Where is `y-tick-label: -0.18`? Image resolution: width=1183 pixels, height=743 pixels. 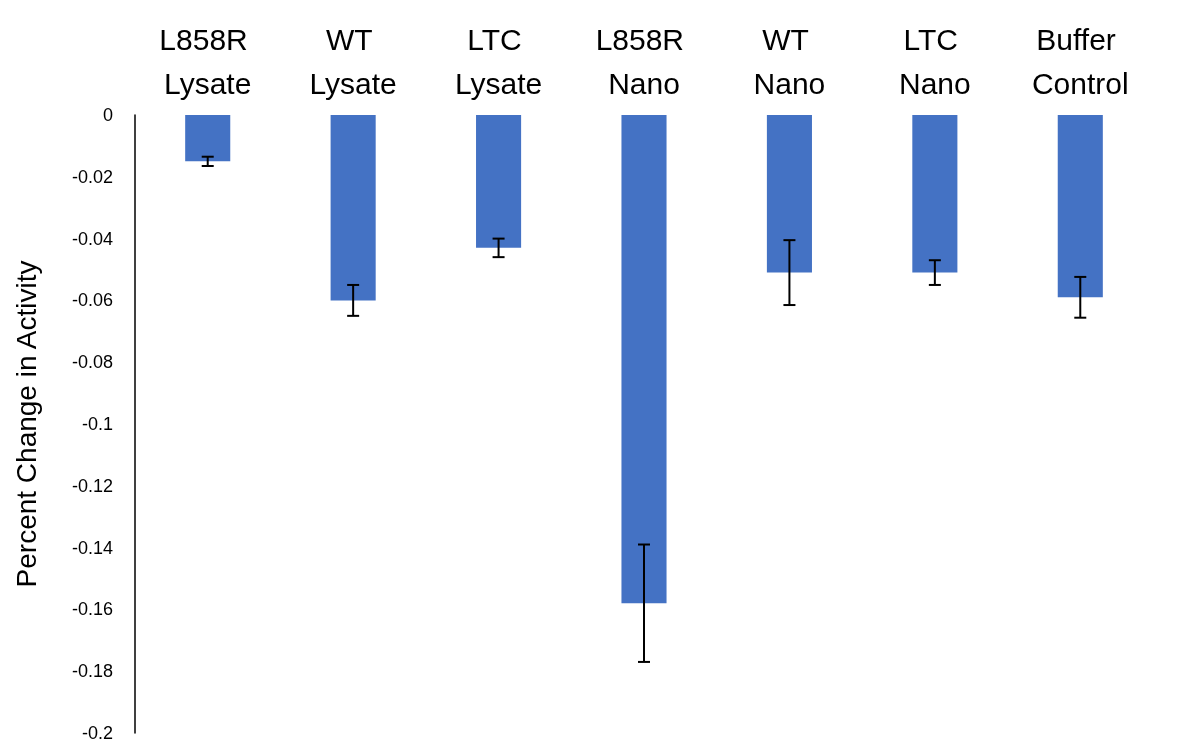 y-tick-label: -0.18 is located at coordinates (92, 671).